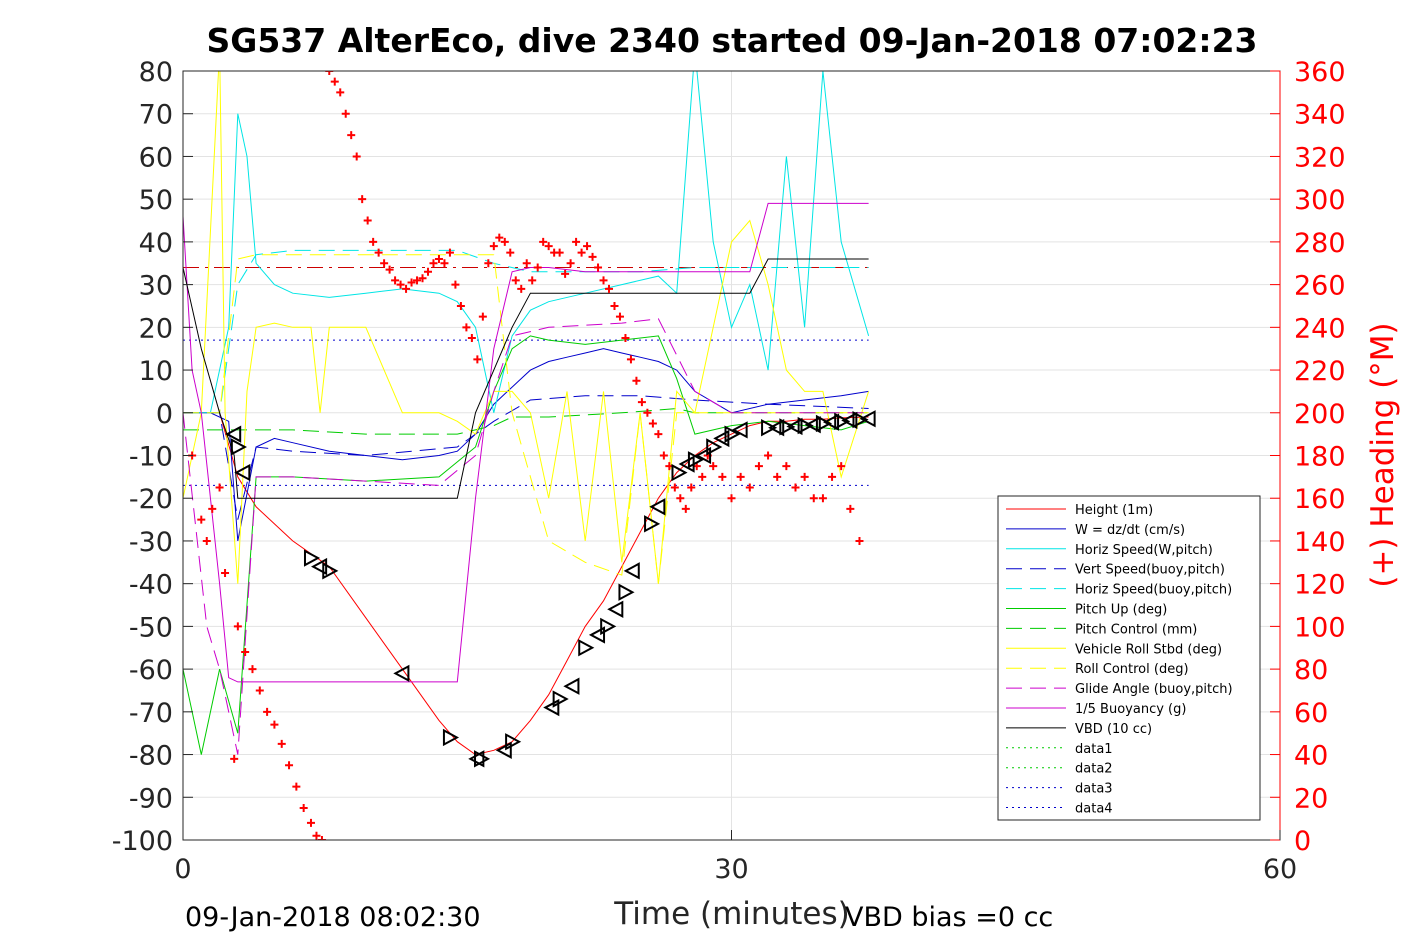  I want to click on left-tick-label: -20, so click(151, 499).